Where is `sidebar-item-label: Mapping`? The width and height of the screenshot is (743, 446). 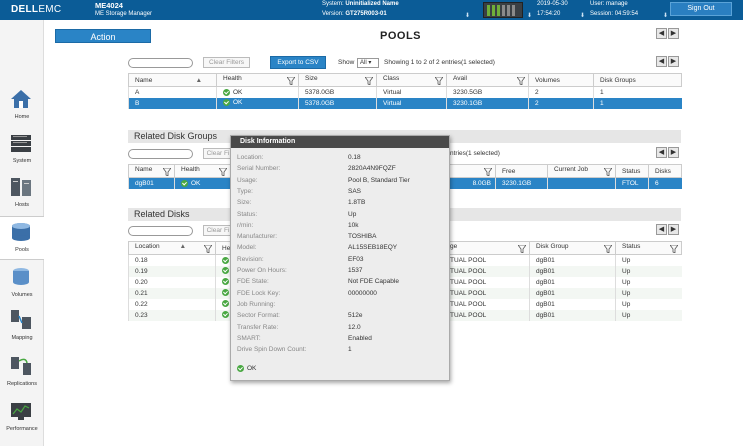
sidebar-item-label: Mapping is located at coordinates (22, 338).